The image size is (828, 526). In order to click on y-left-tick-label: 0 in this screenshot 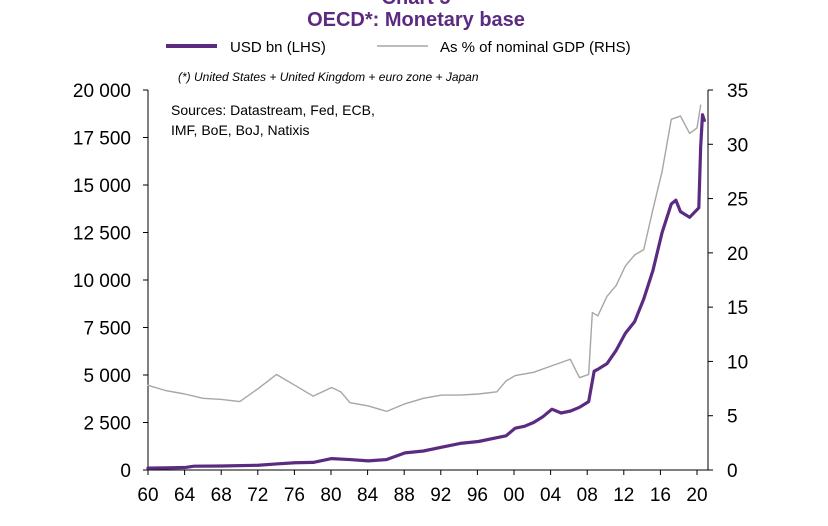, I will do `click(125, 471)`.